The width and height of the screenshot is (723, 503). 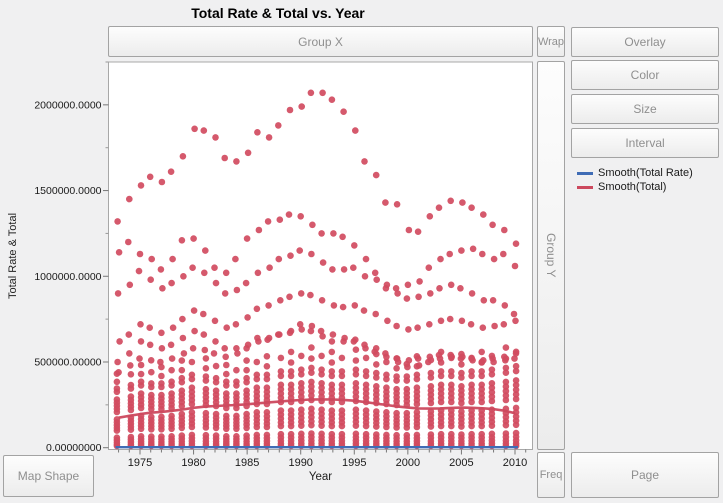 What do you see at coordinates (67, 362) in the screenshot?
I see `svg-text: 500000.00000` at bounding box center [67, 362].